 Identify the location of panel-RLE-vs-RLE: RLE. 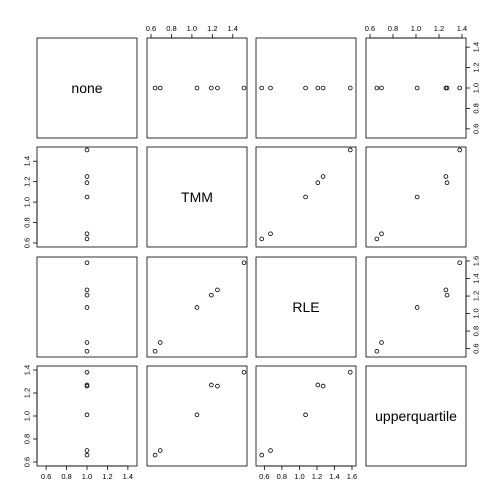
(306, 307).